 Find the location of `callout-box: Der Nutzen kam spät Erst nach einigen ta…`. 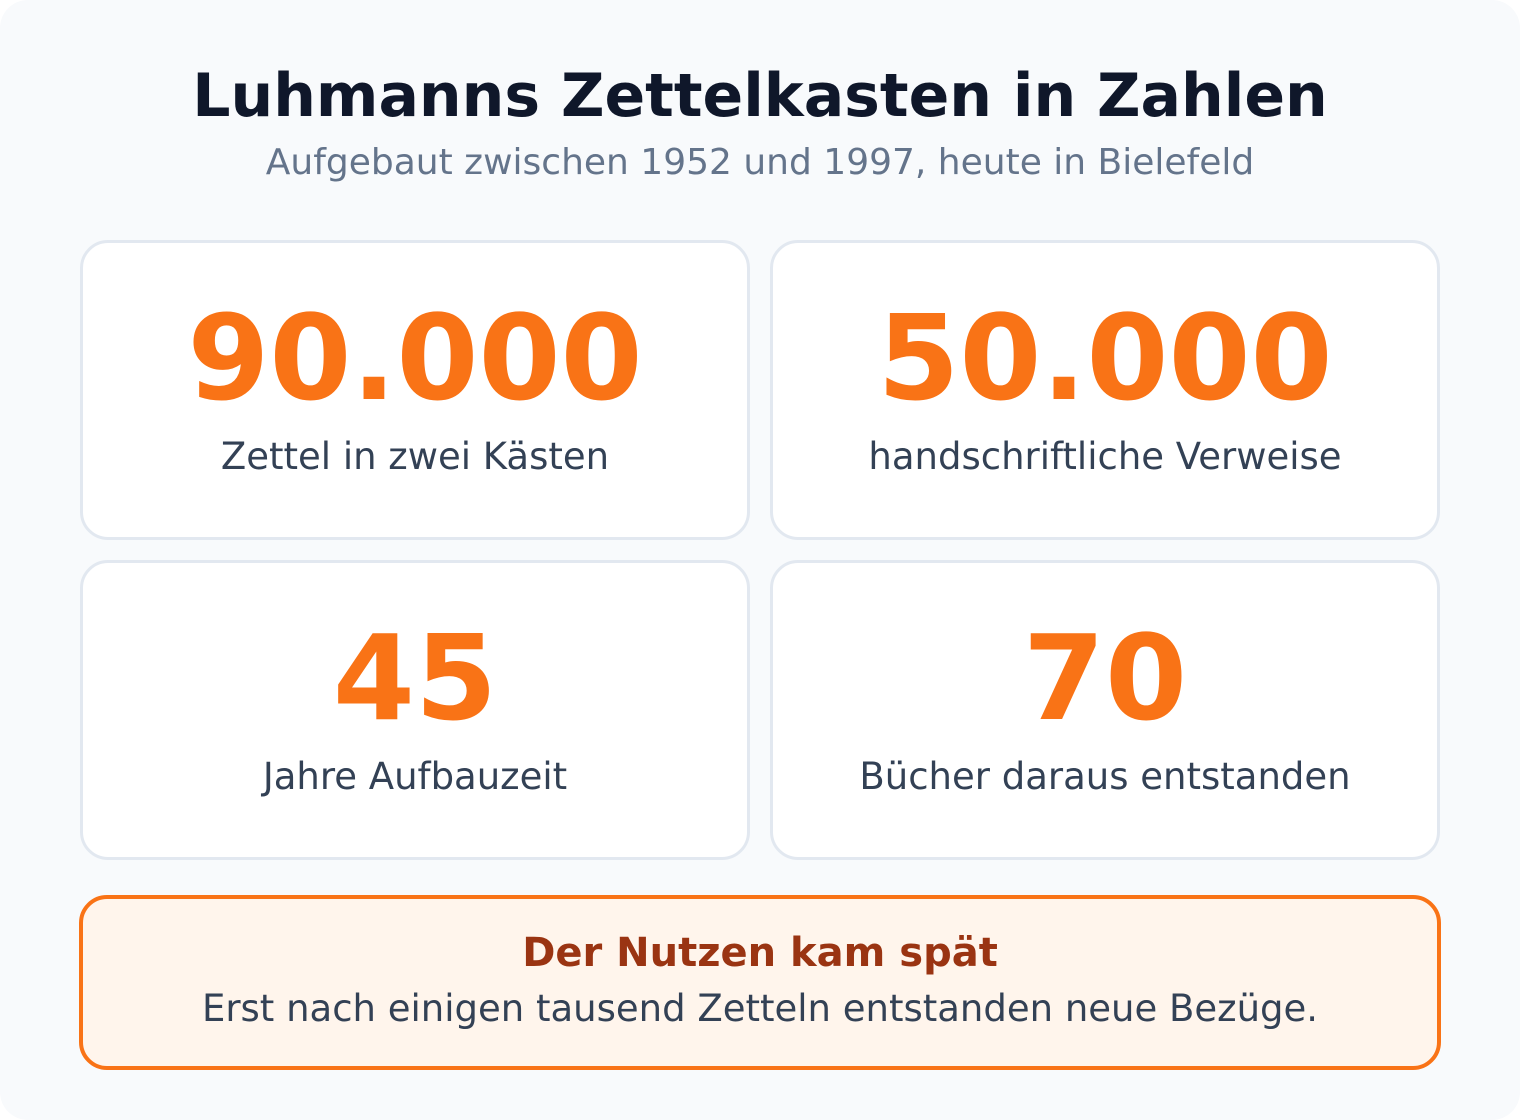

callout-box: Der Nutzen kam spät Erst nach einigen ta… is located at coordinates (760, 982).